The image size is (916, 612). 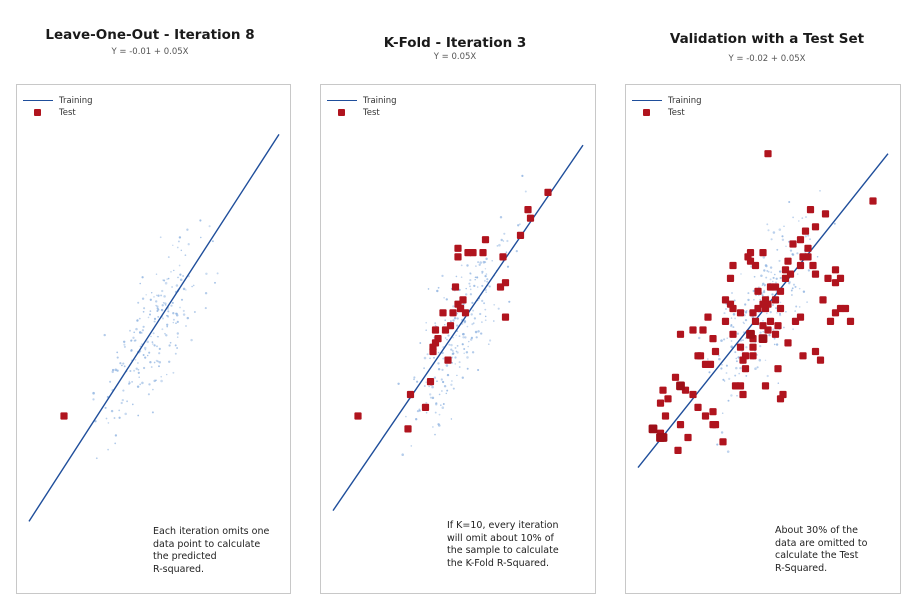 What do you see at coordinates (76, 101) in the screenshot?
I see `legend-label-training: Training` at bounding box center [76, 101].